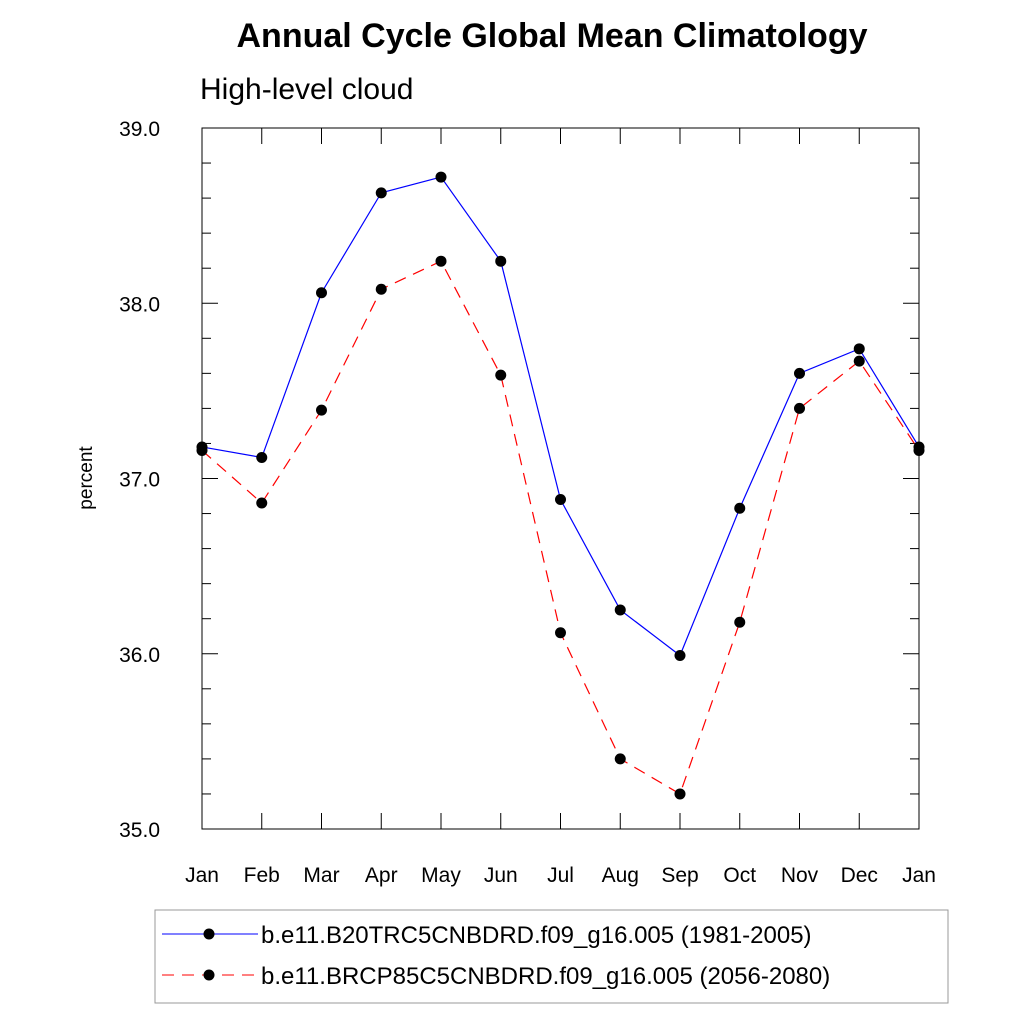  Describe the element at coordinates (859, 875) in the screenshot. I see `x-tick-label: Dec` at that location.